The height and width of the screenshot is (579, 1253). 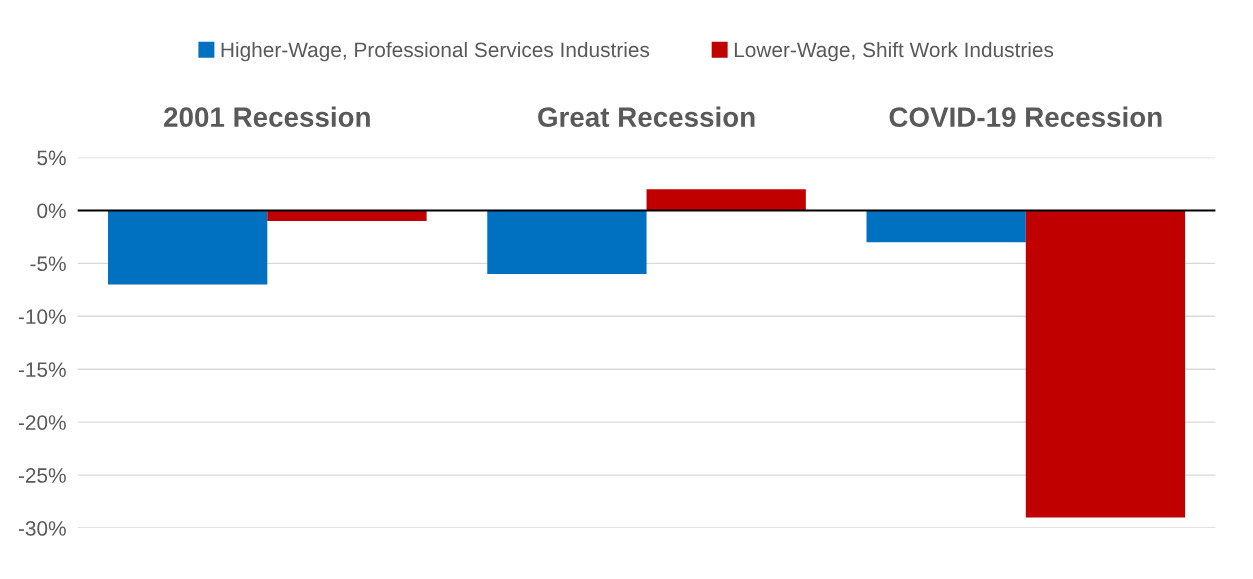 I want to click on y-tick-label: -30%, so click(x=42, y=528).